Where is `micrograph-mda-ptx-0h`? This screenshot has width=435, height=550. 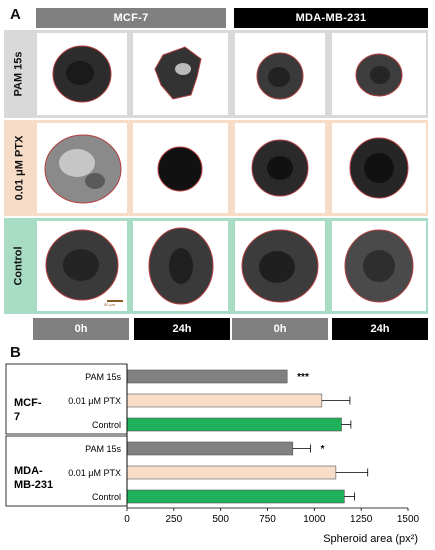
micrograph-mda-ptx-0h is located at coordinates (280, 168).